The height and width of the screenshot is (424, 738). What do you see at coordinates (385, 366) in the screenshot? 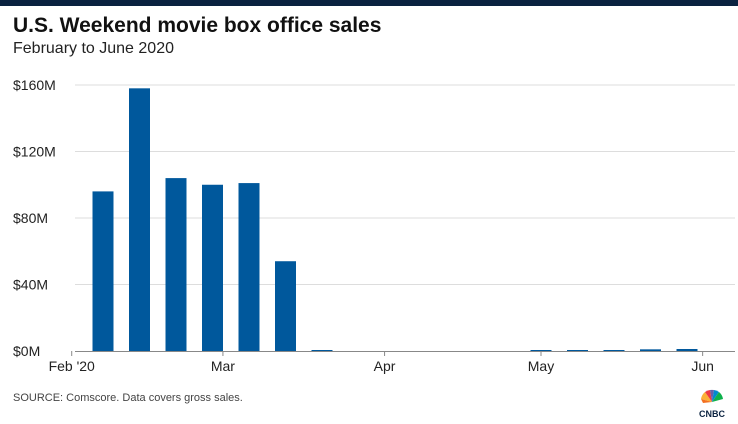
I see `x-tick-label: Apr` at bounding box center [385, 366].